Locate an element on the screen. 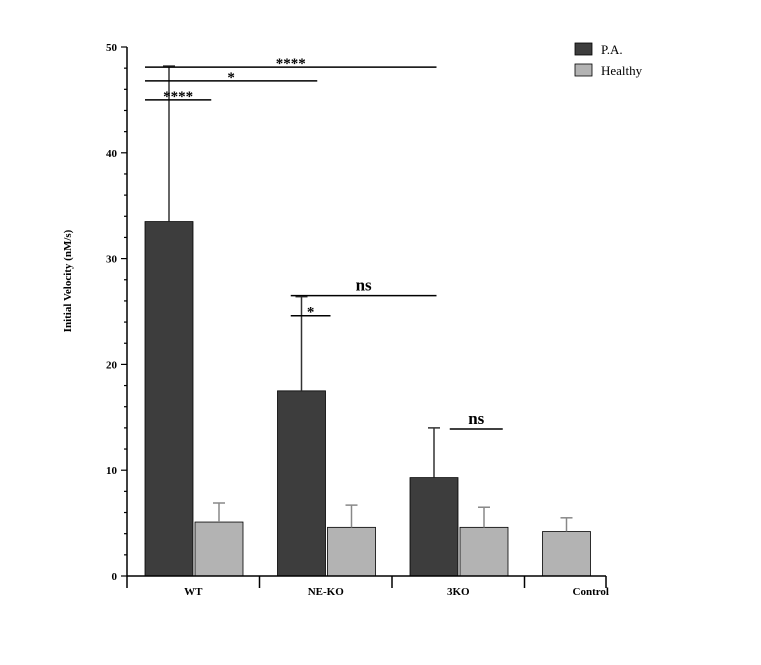  bar-p-a--ne-ko is located at coordinates (301, 483).